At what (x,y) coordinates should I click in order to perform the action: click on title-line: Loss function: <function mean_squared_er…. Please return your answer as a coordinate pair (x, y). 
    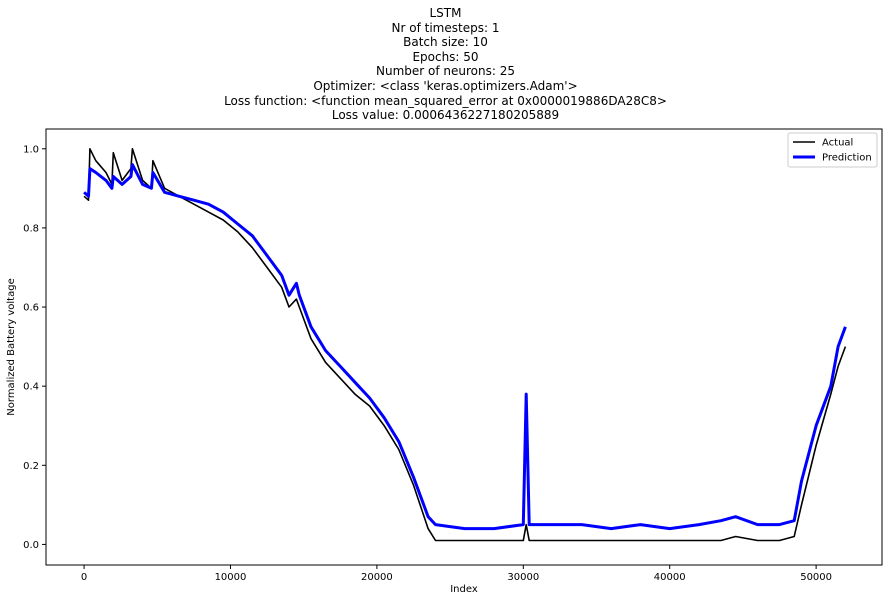
    Looking at the image, I should click on (445, 100).